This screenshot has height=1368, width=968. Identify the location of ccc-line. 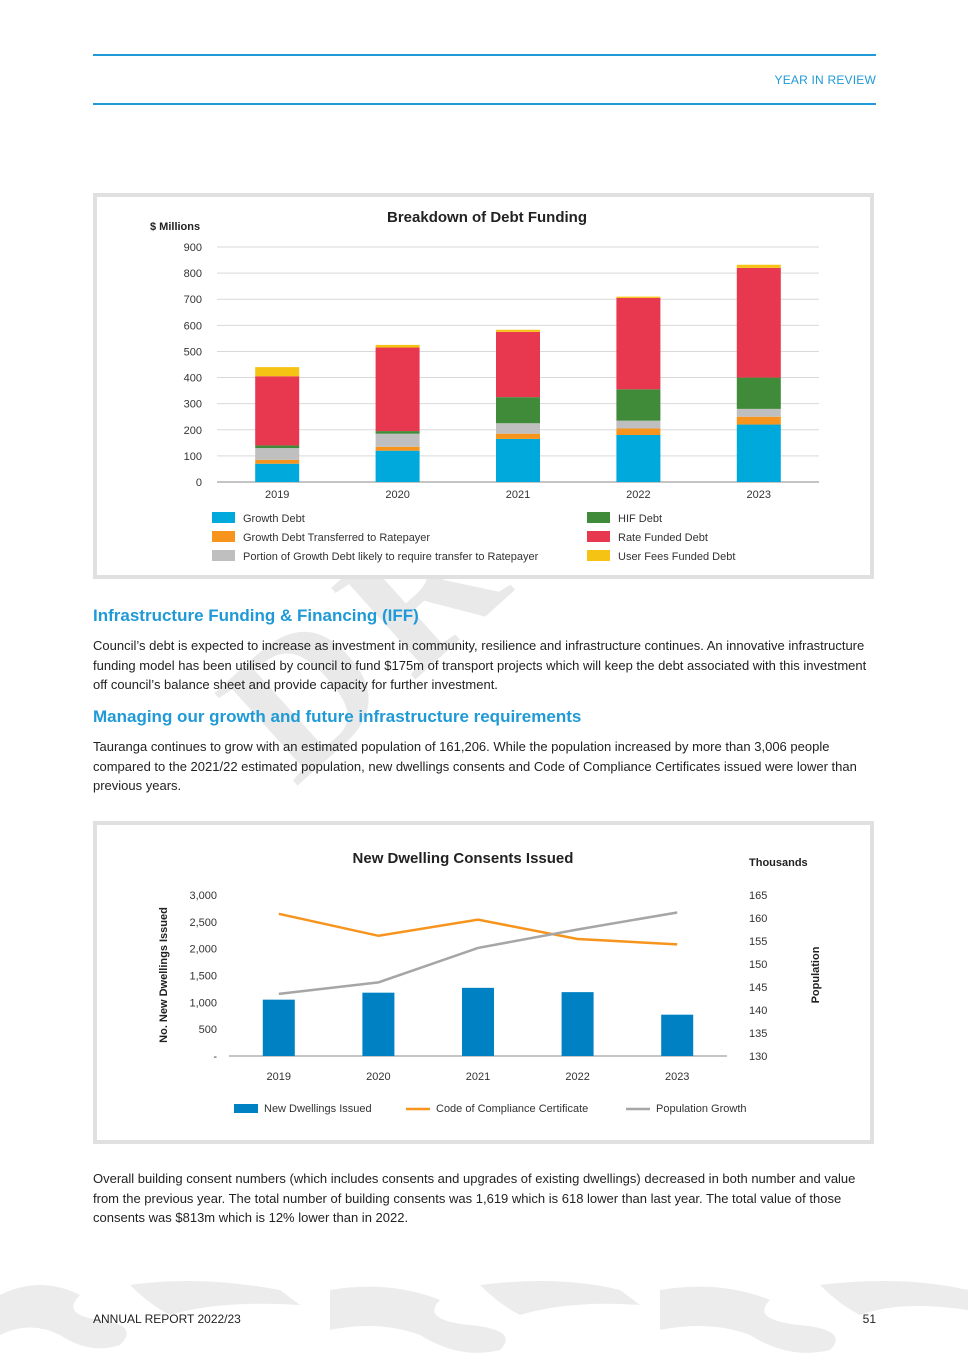
(478, 929).